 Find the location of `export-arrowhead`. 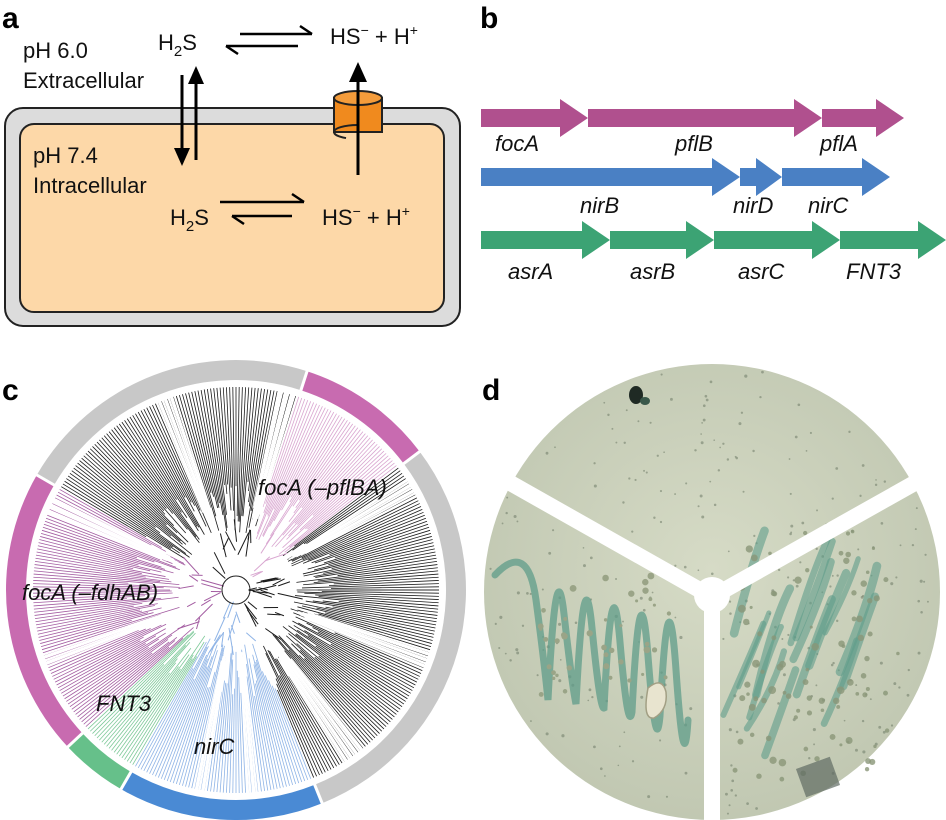

export-arrowhead is located at coordinates (358, 72).